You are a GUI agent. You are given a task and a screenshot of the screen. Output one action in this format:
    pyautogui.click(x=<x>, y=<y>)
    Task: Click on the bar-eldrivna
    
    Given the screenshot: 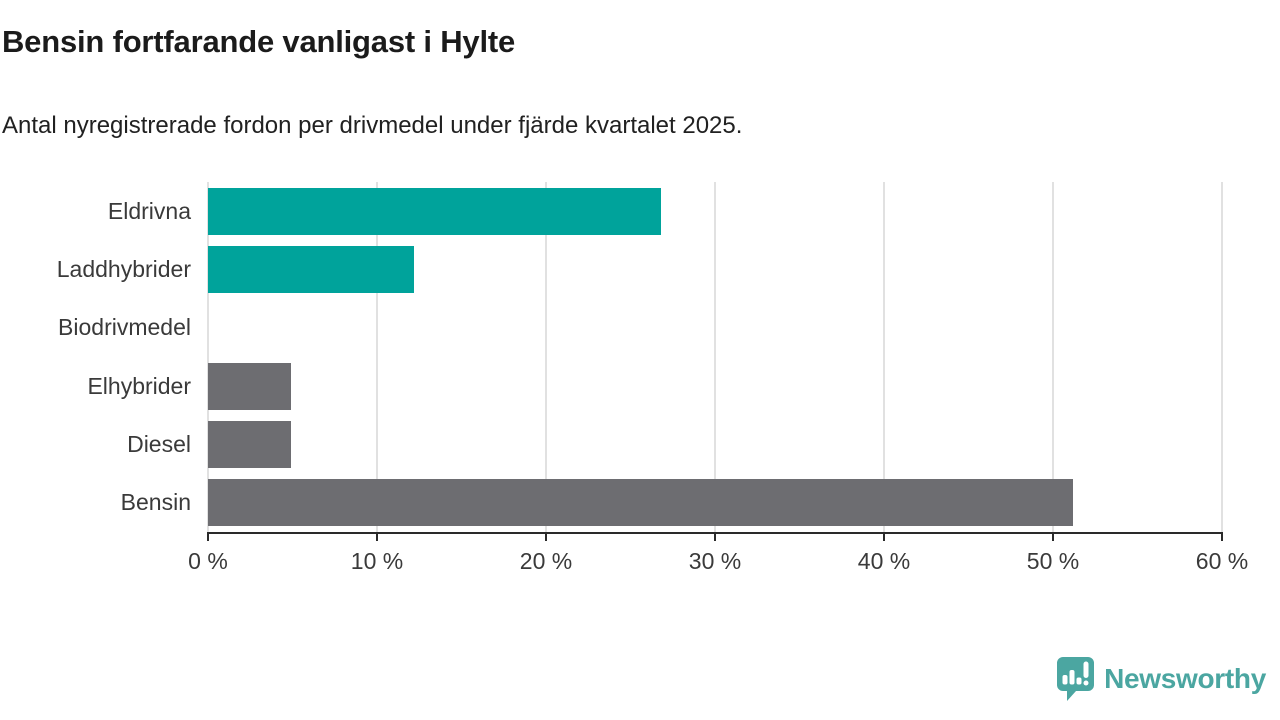 What is the action you would take?
    pyautogui.click(x=434, y=211)
    